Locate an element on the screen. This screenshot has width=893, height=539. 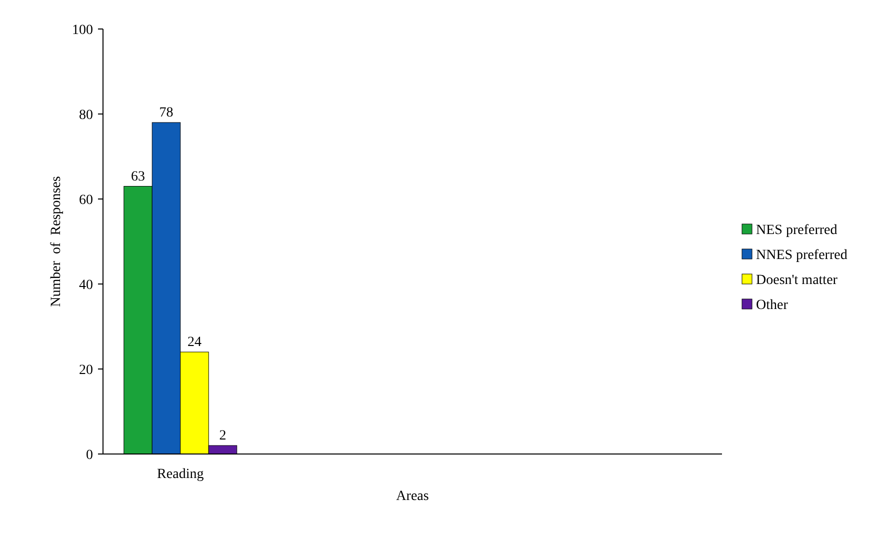
data-label: 2 is located at coordinates (222, 436).